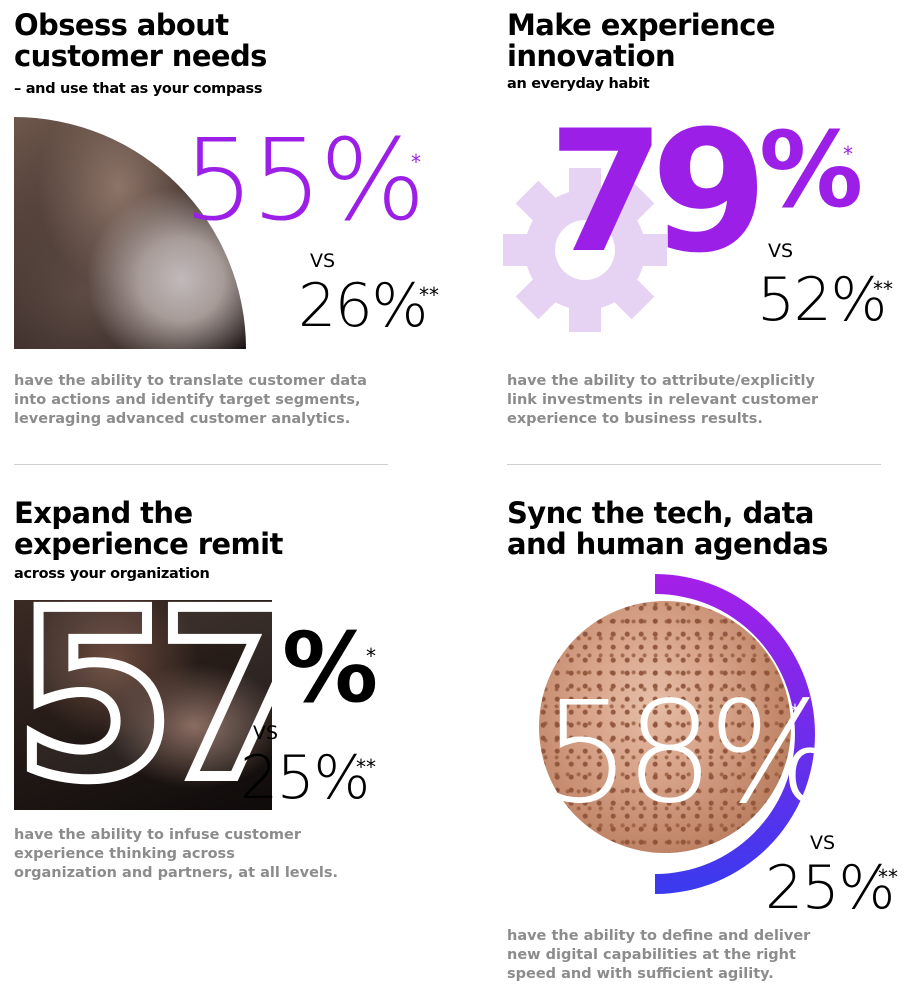 Image resolution: width=923 pixels, height=991 pixels. I want to click on stat-value: 57, so click(143, 705).